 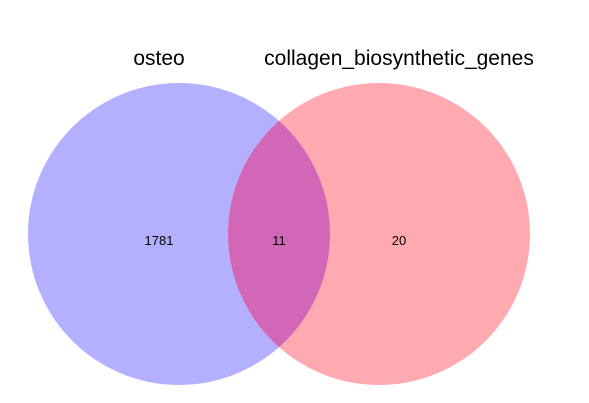 What do you see at coordinates (158, 58) in the screenshot?
I see `set-label-osteo: osteo` at bounding box center [158, 58].